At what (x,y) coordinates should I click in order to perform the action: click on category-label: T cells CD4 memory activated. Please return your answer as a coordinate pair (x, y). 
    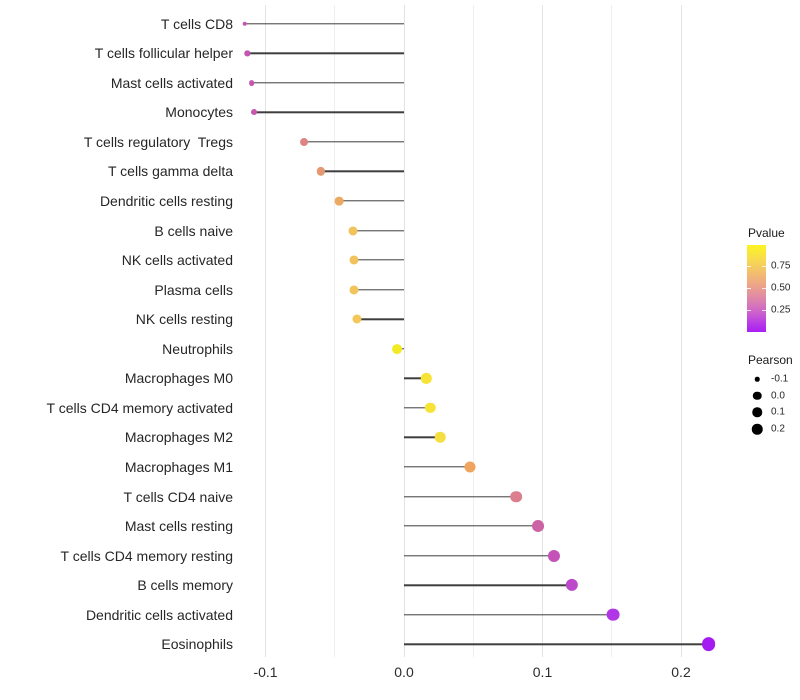
    Looking at the image, I should click on (139, 407).